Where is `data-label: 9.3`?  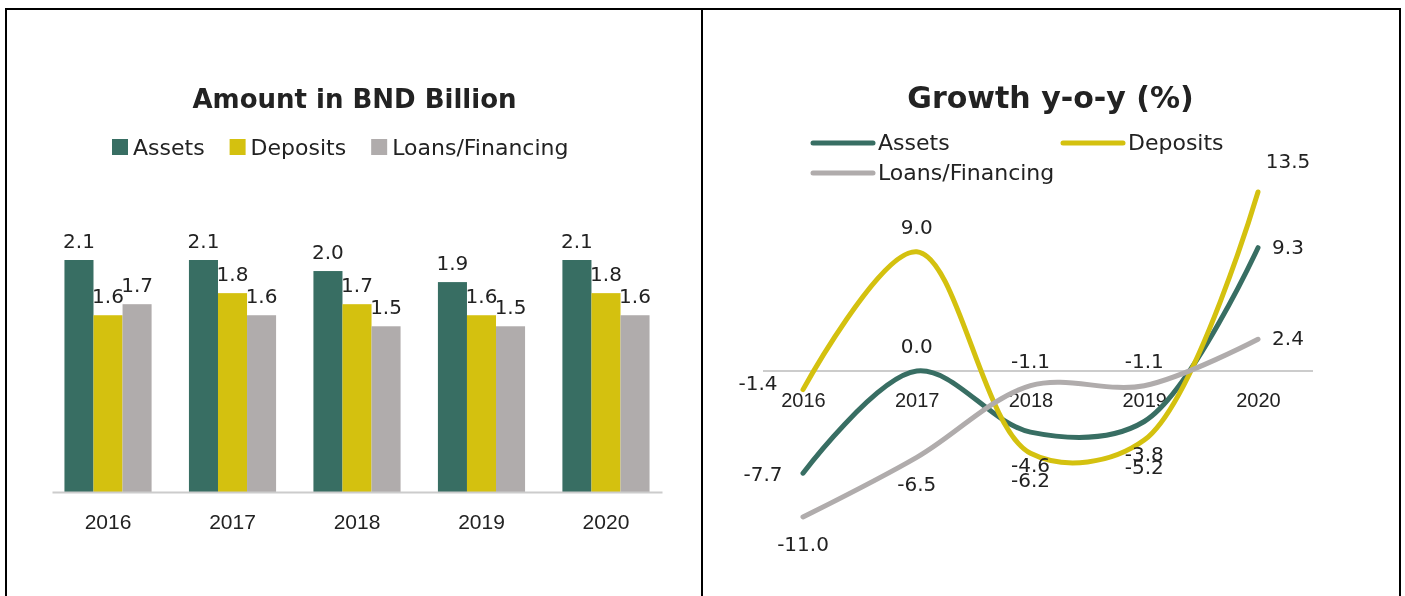 data-label: 9.3 is located at coordinates (1288, 246).